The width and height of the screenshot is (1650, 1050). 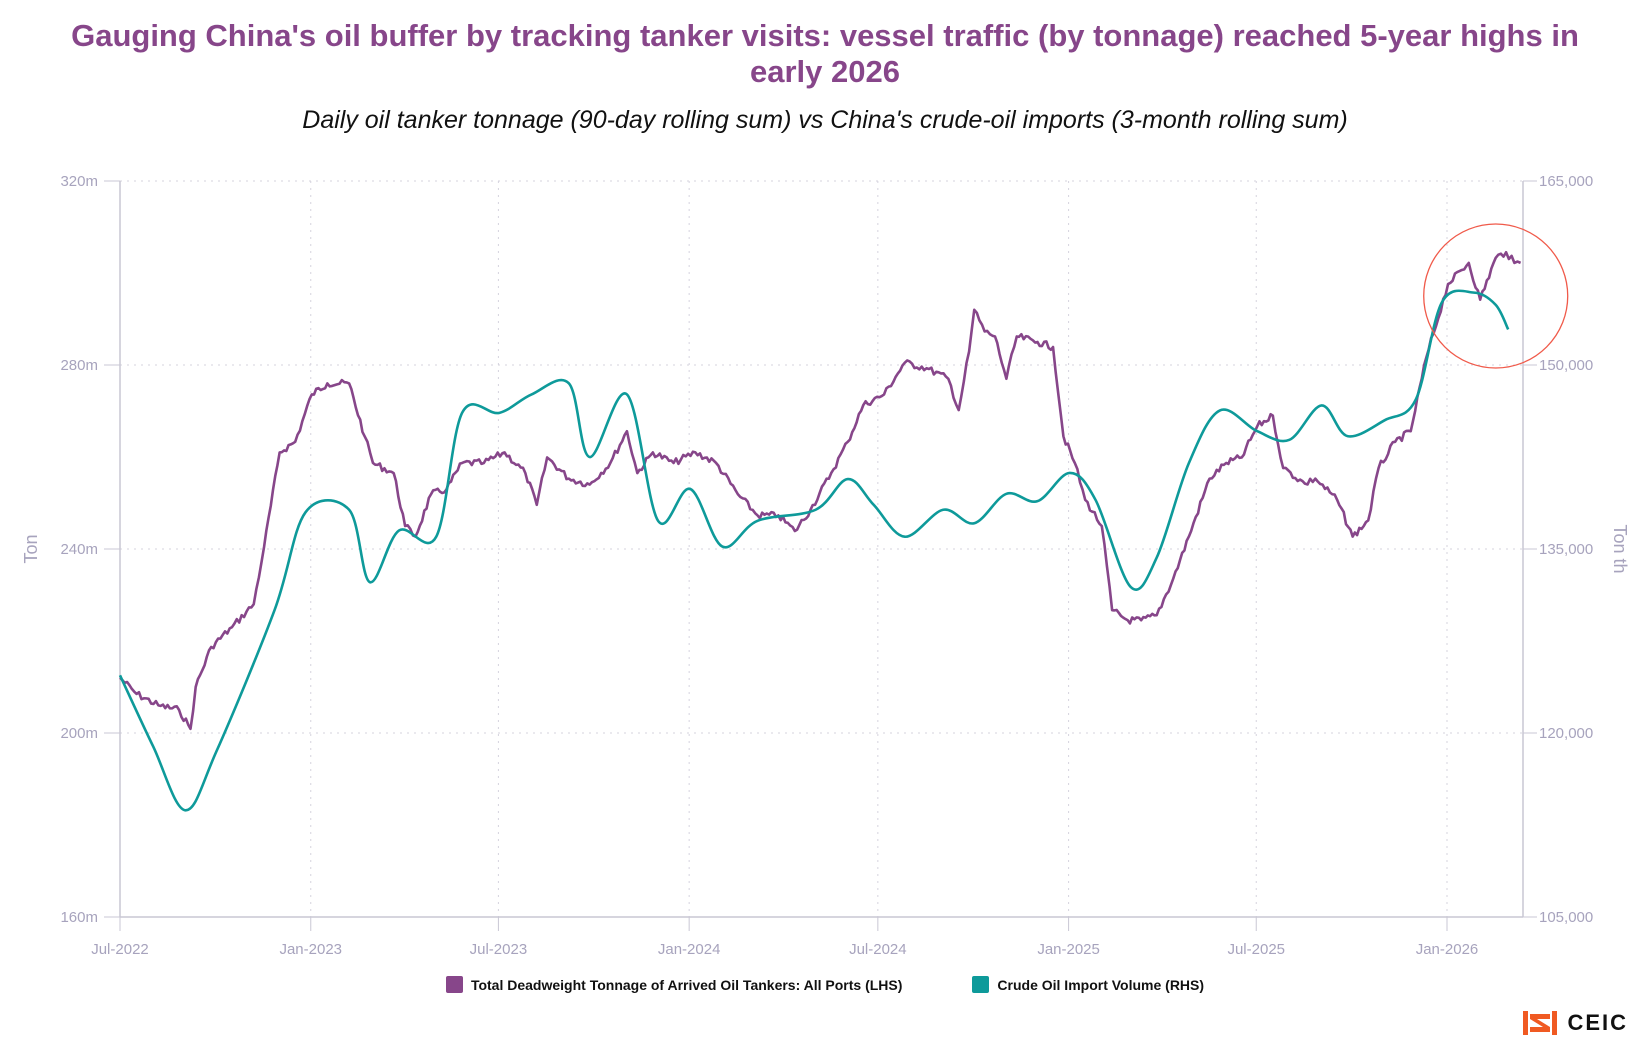 I want to click on y-left-tick-label: 160m, so click(x=79, y=917).